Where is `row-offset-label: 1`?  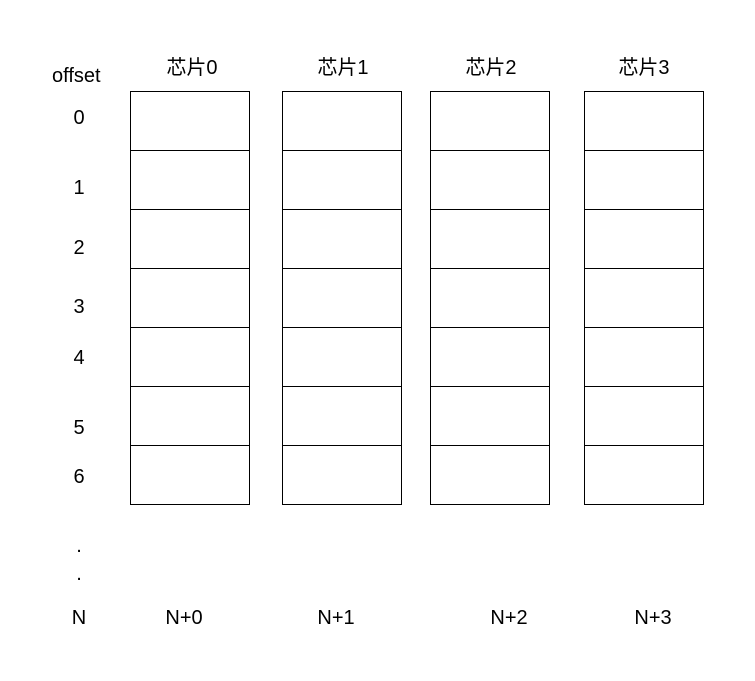
row-offset-label: 1 is located at coordinates (79, 188).